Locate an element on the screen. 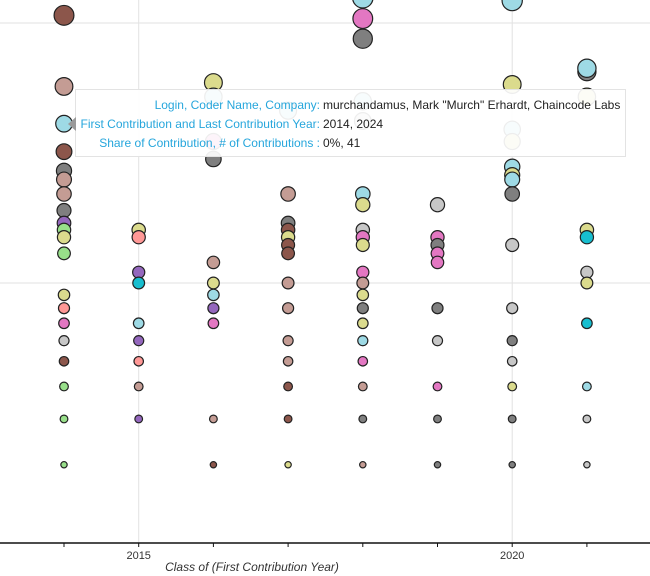 This screenshot has width=650, height=576. x-axis-title: Class of (First Contribution Year) is located at coordinates (252, 567).